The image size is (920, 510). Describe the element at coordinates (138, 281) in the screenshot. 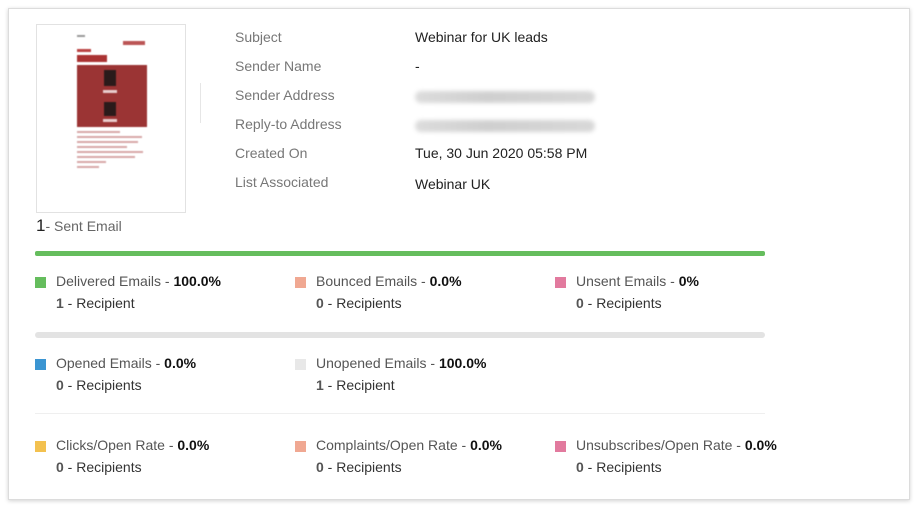

I see `stat-label: Delivered Emails - 100.0%` at that location.